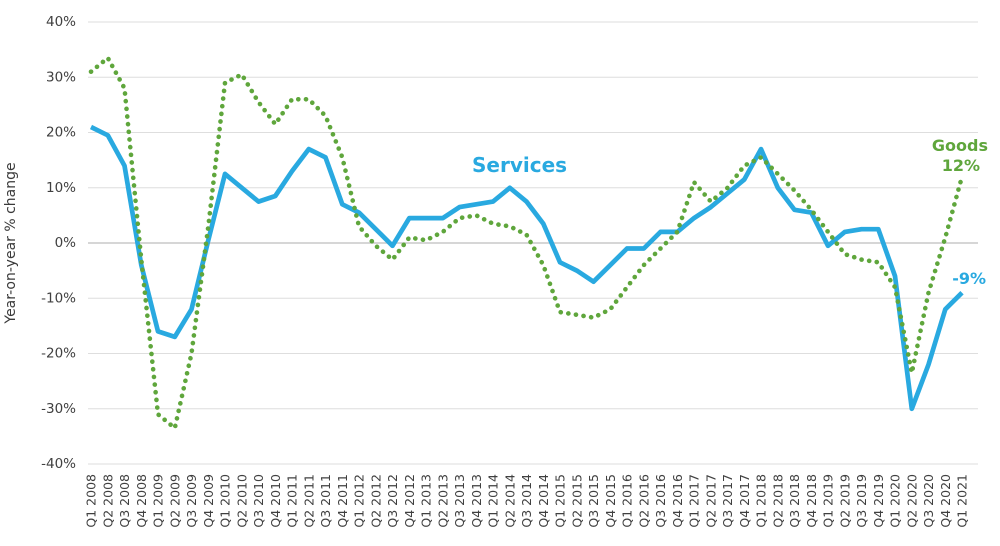 This screenshot has width=1000, height=546. Describe the element at coordinates (962, 501) in the screenshot. I see `x-tick-label: Q1 2021` at that location.